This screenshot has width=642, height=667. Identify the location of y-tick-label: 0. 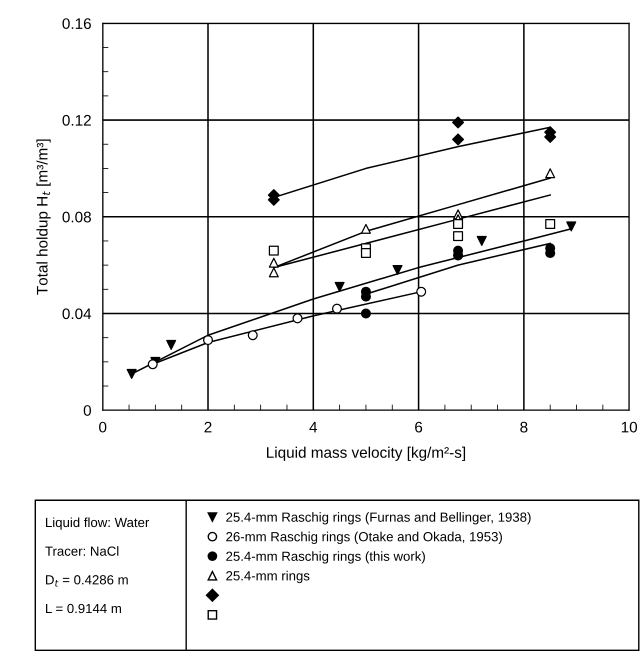
(88, 410).